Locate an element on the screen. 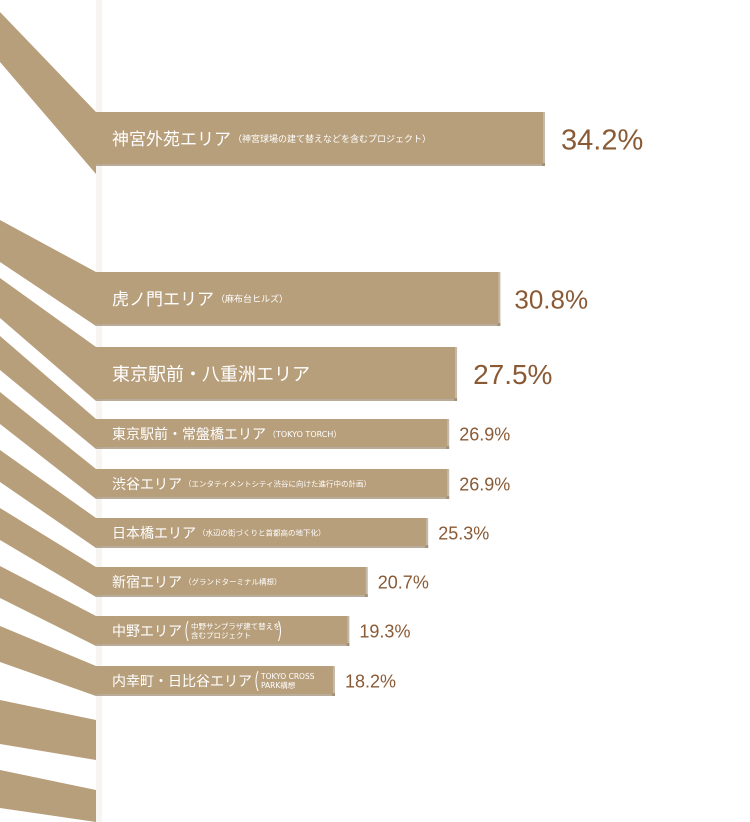 Image resolution: width=750 pixels, height=822 pixels. bar-note: （グランドターミナル構想） is located at coordinates (233, 582).